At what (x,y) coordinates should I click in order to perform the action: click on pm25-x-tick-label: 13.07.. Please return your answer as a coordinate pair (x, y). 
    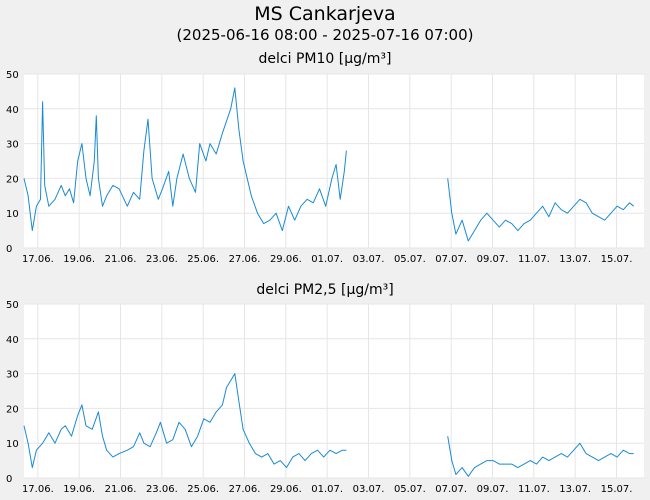
    Looking at the image, I should click on (575, 489).